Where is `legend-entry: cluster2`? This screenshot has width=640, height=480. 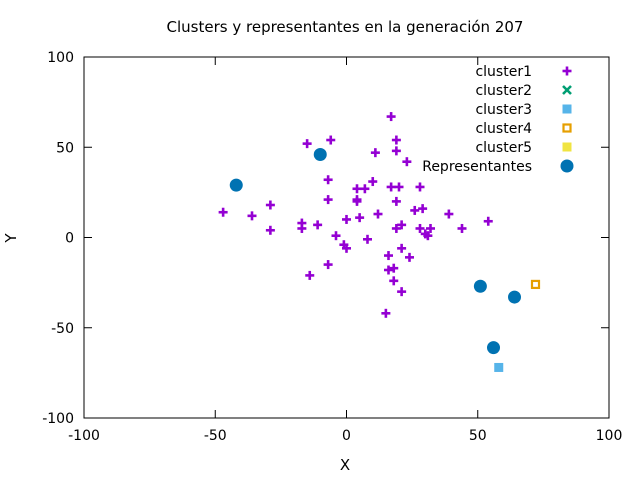 legend-entry: cluster2 is located at coordinates (523, 91).